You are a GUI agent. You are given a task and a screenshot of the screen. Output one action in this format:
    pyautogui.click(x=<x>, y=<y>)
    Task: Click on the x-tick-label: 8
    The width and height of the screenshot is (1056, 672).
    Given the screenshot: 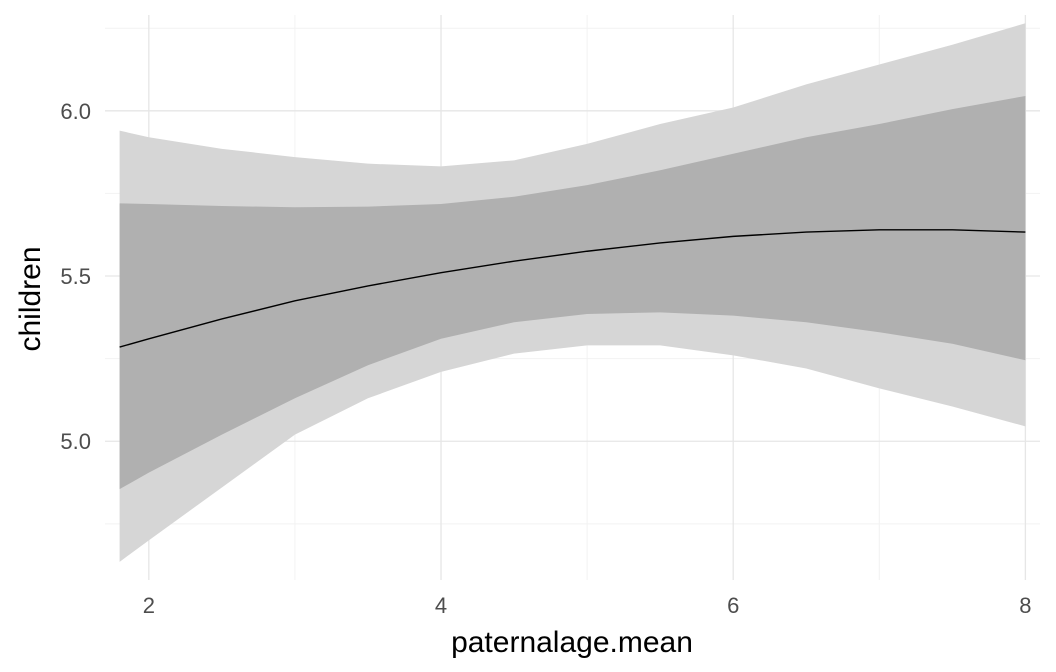 What is the action you would take?
    pyautogui.click(x=1025, y=605)
    